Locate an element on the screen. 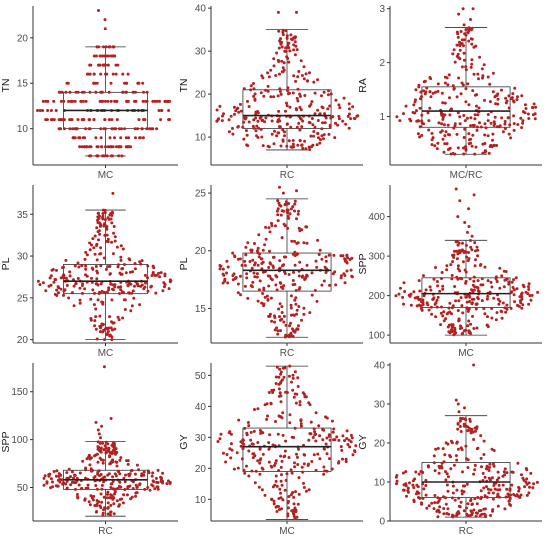 The image size is (550, 537). y-axis-title: TN is located at coordinates (184, 86).